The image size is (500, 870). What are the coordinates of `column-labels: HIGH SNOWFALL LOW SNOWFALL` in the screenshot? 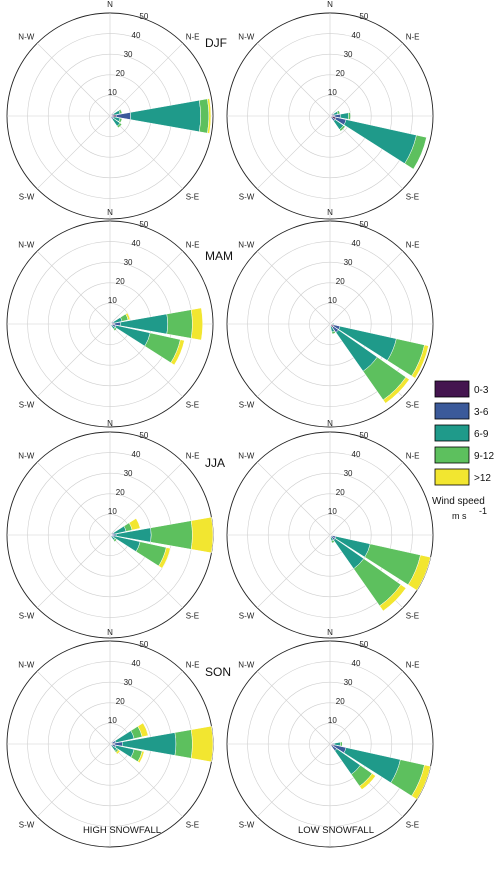 It's located at (228, 830).